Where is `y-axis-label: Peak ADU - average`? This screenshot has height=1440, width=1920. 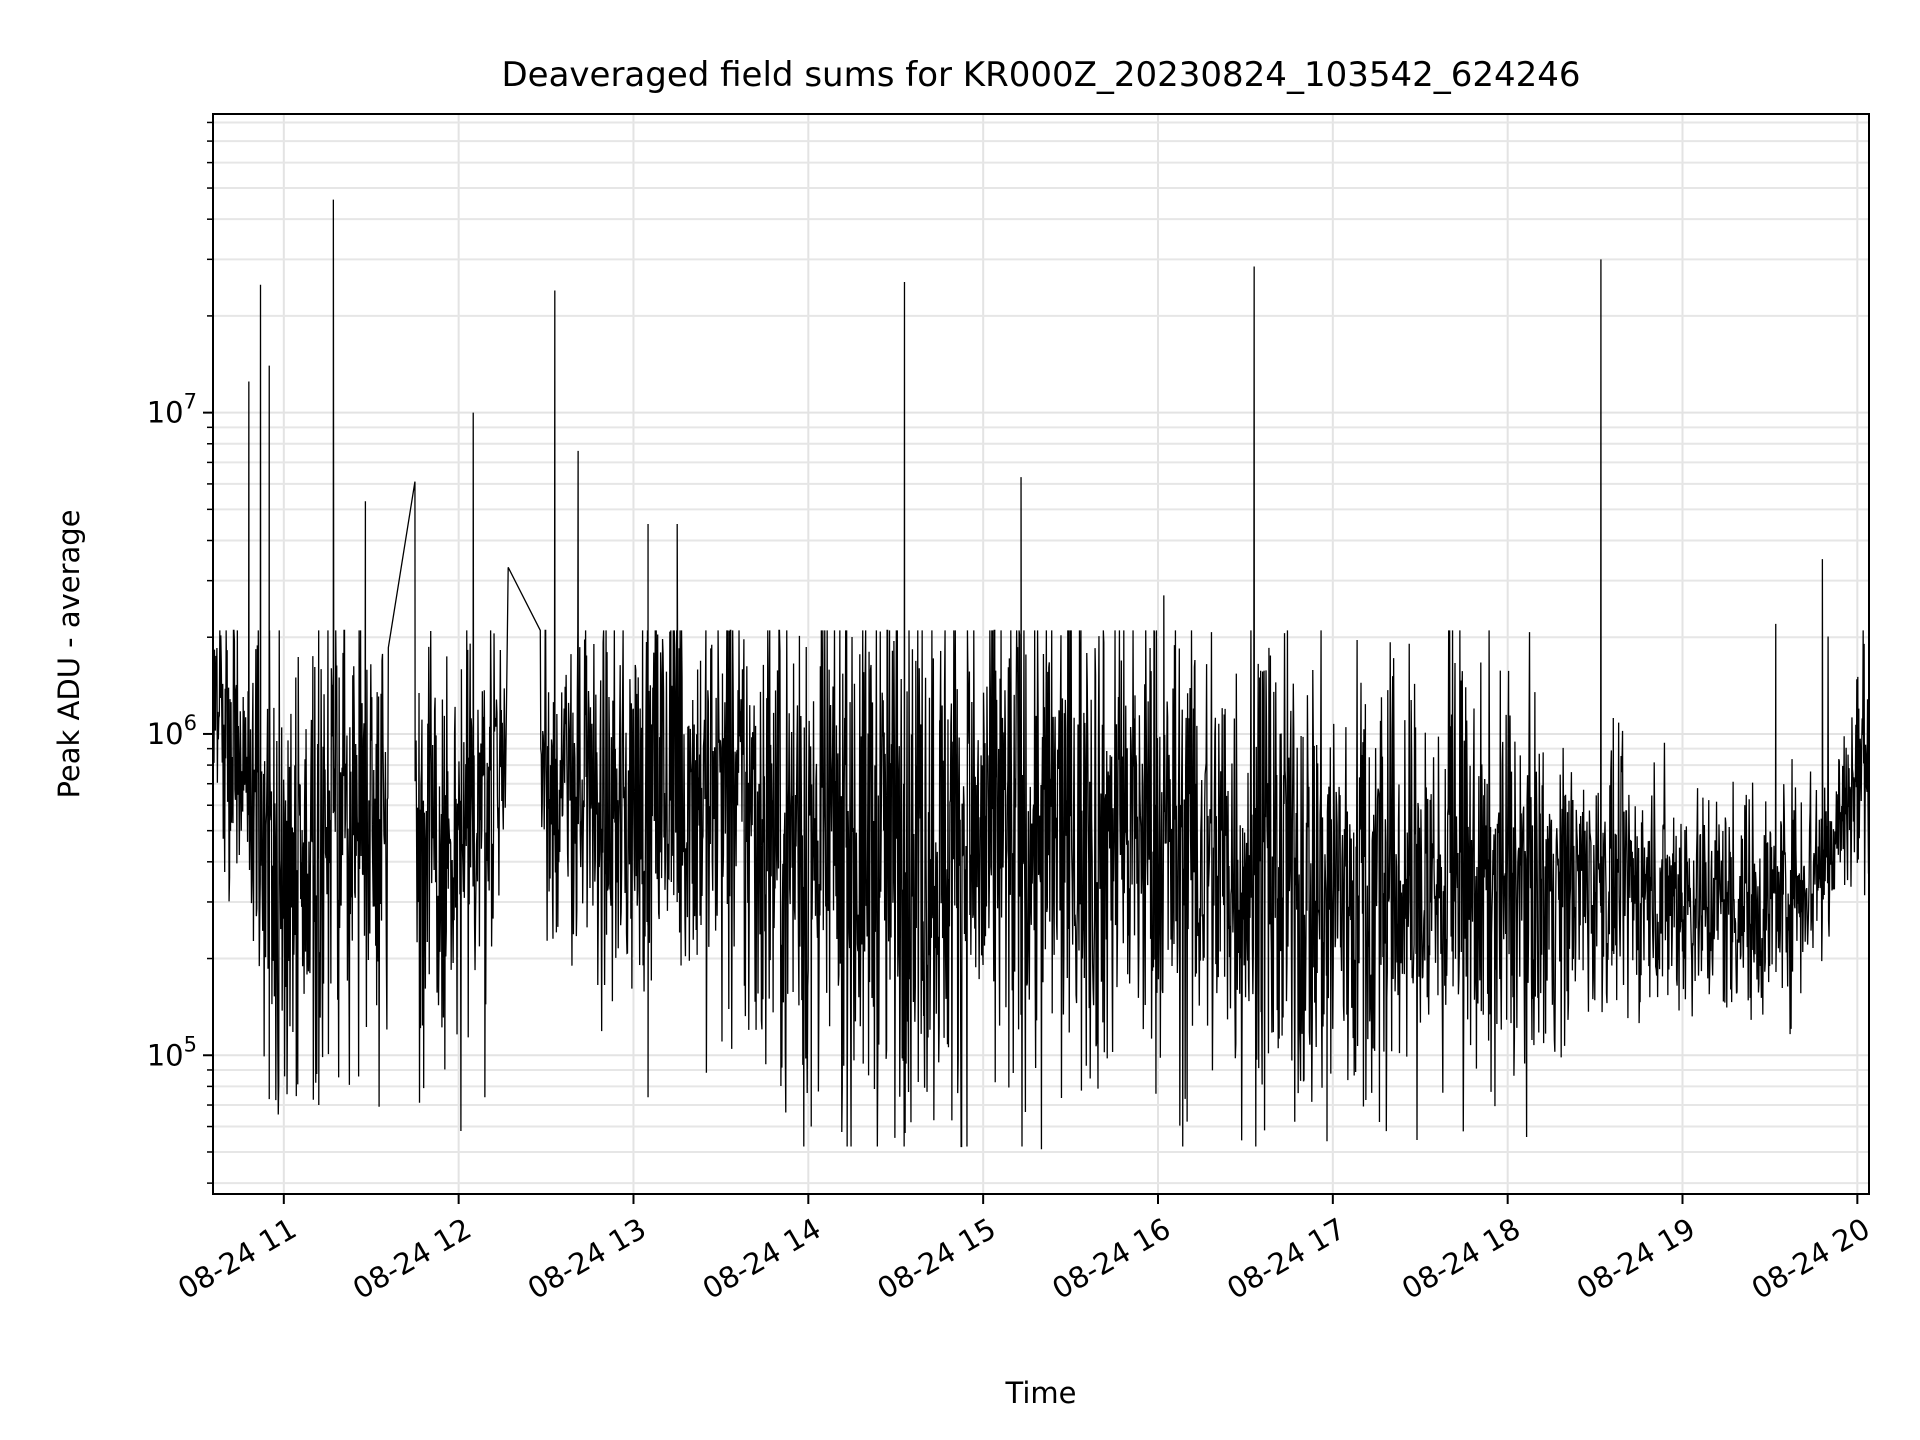 y-axis-label: Peak ADU - average is located at coordinates (69, 653).